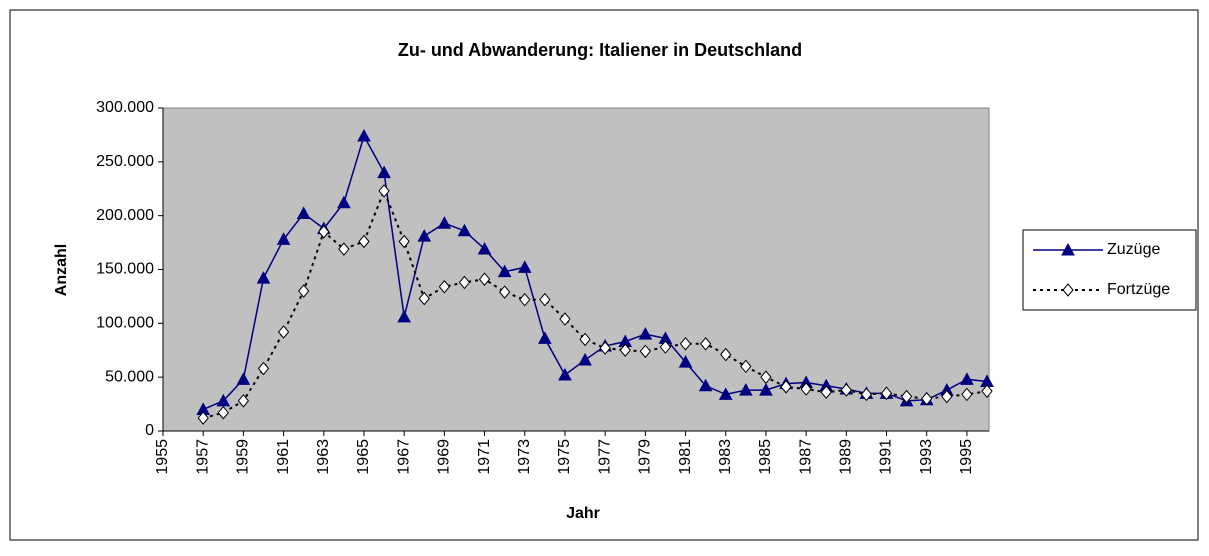  What do you see at coordinates (564, 457) in the screenshot?
I see `x-tick-label: 1975` at bounding box center [564, 457].